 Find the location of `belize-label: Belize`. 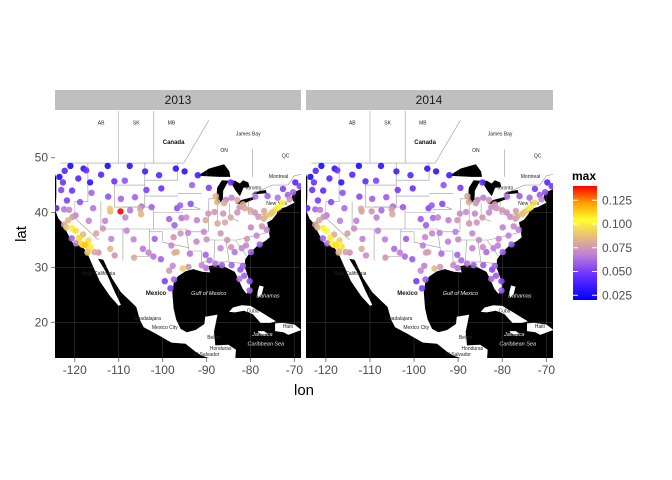

belize-label: Belize is located at coordinates (466, 338).